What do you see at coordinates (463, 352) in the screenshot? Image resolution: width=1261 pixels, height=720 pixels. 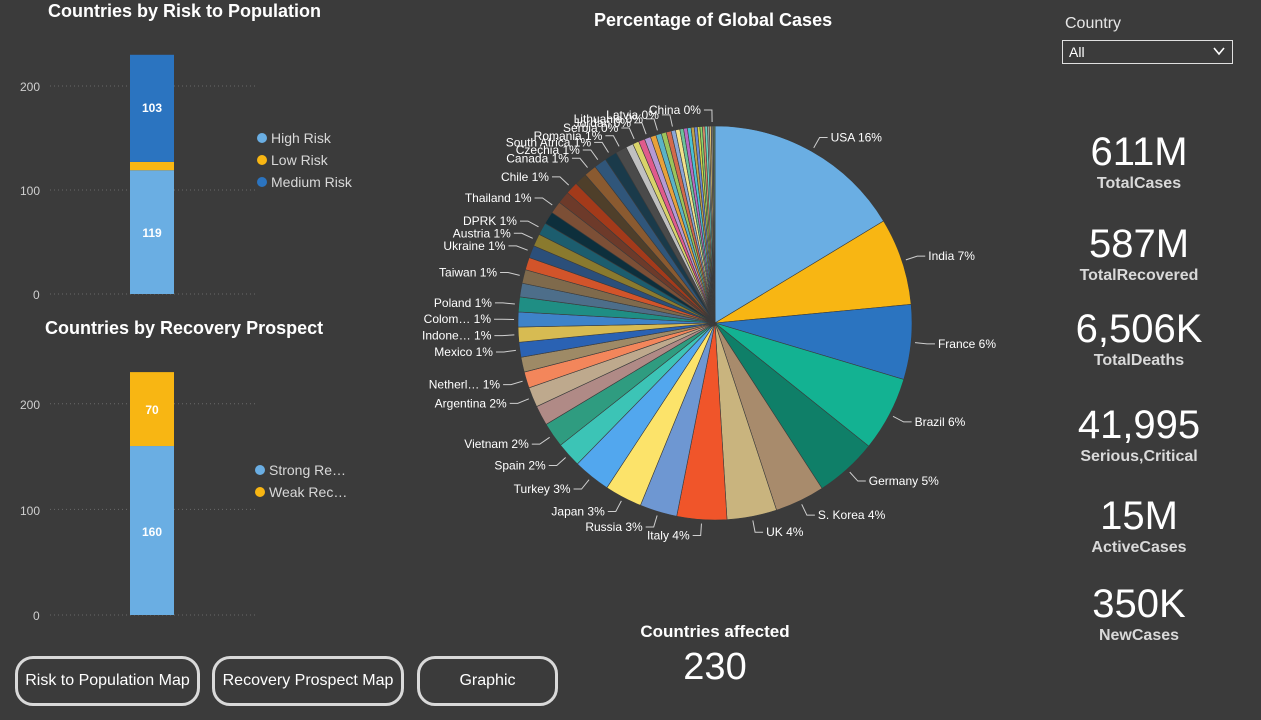 I see `pie-slice-label: Mexico 1%` at bounding box center [463, 352].